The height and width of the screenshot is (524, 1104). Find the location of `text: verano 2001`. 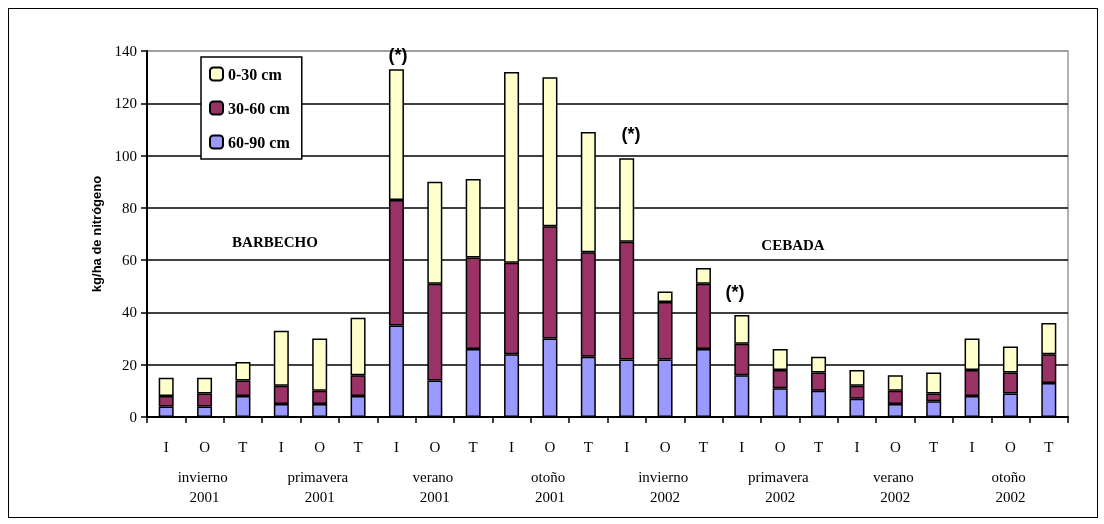

text: verano 2001 is located at coordinates (435, 487).